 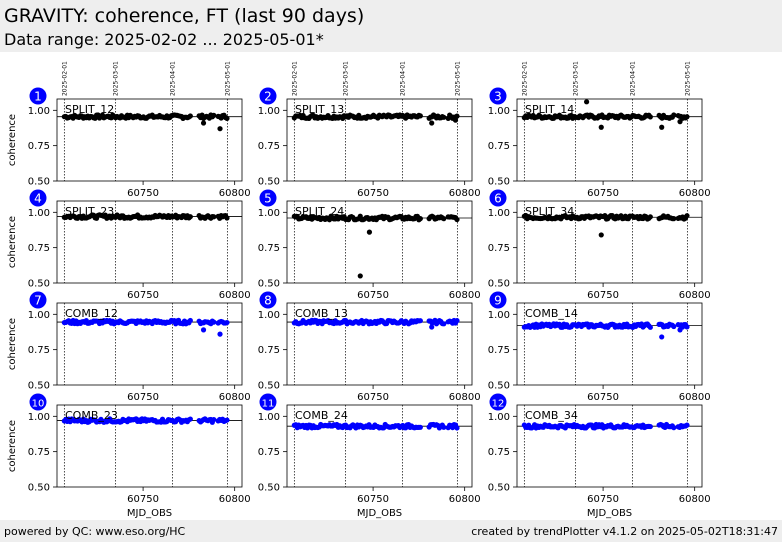 I want to click on panel-number: 6, so click(x=498, y=199).